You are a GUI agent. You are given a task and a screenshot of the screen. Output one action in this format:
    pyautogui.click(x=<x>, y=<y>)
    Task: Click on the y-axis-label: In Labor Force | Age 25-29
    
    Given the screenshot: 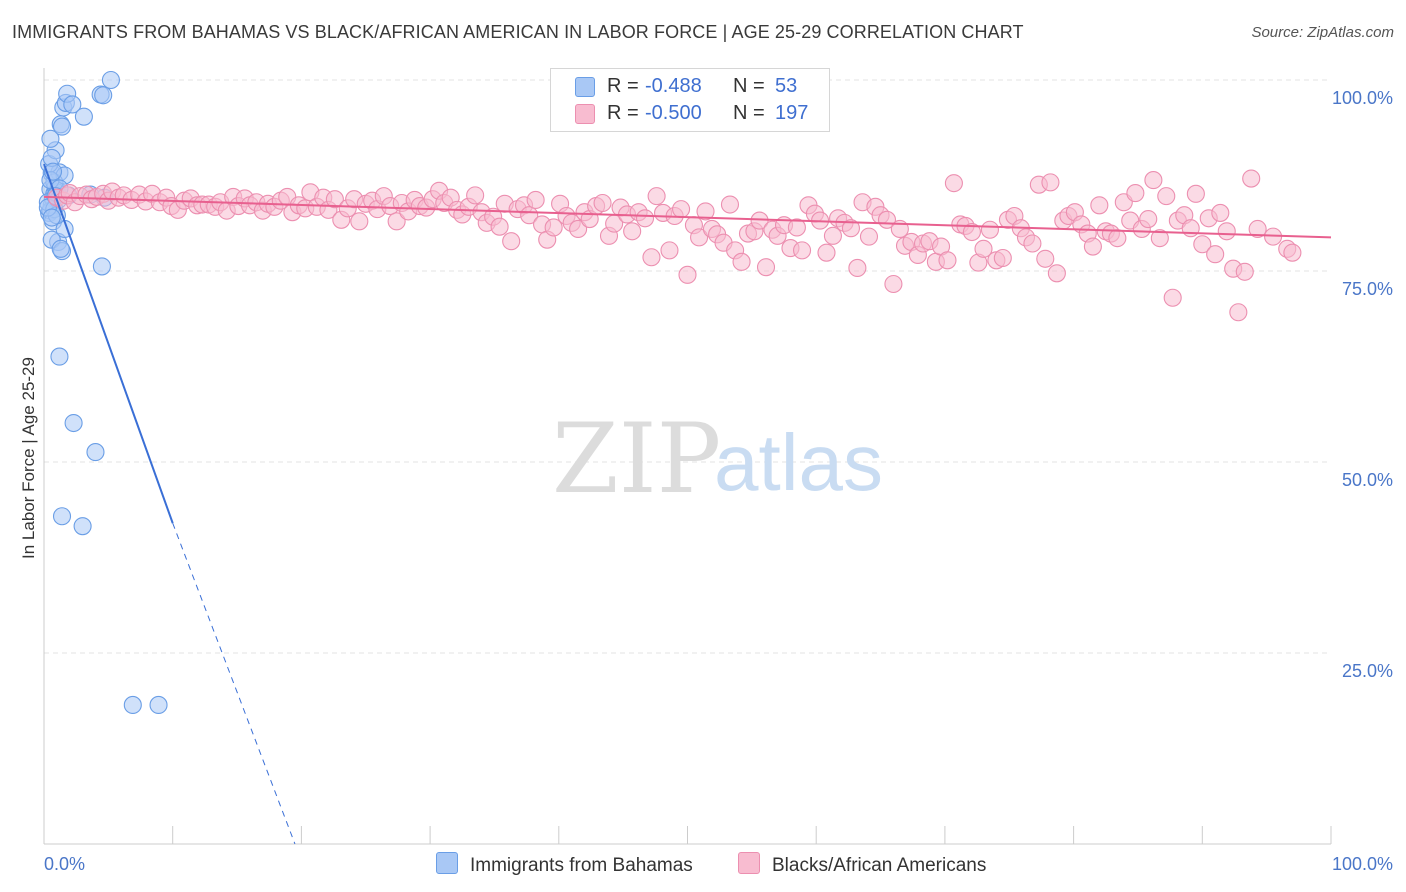 What is the action you would take?
    pyautogui.click(x=28, y=458)
    